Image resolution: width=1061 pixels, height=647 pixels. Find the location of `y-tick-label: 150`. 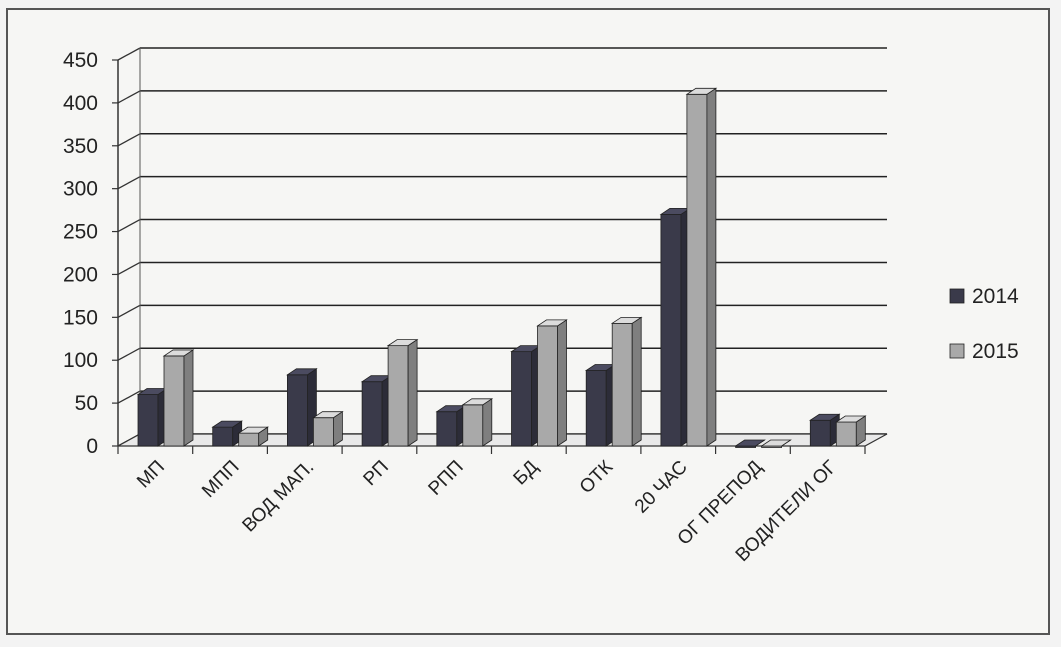

y-tick-label: 150 is located at coordinates (80, 317).